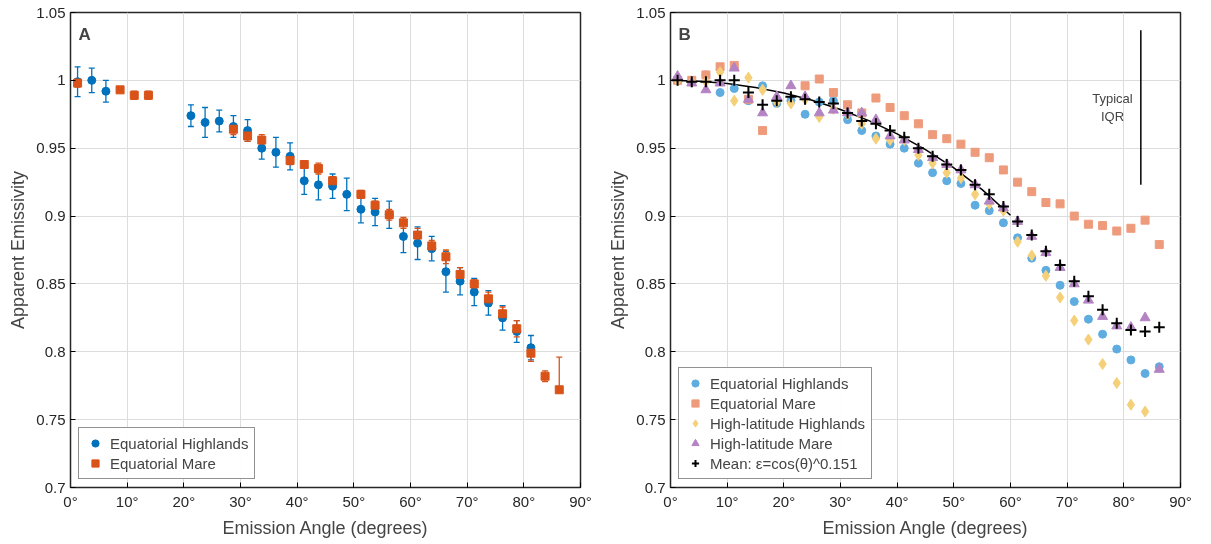 Image resolution: width=1211 pixels, height=544 pixels. What do you see at coordinates (84, 34) in the screenshot?
I see `text: A` at bounding box center [84, 34].